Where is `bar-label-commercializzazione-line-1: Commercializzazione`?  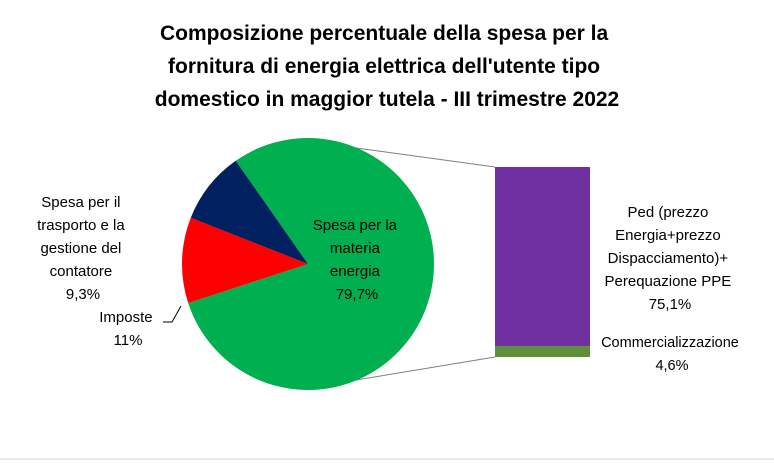 bar-label-commercializzazione-line-1: Commercializzazione is located at coordinates (670, 343).